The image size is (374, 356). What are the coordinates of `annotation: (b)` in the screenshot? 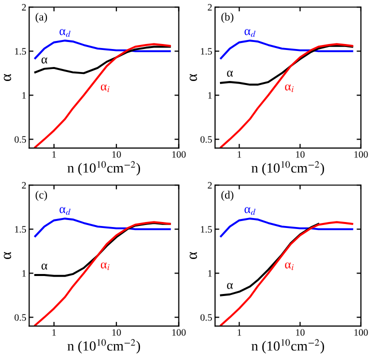 It's located at (227, 17).